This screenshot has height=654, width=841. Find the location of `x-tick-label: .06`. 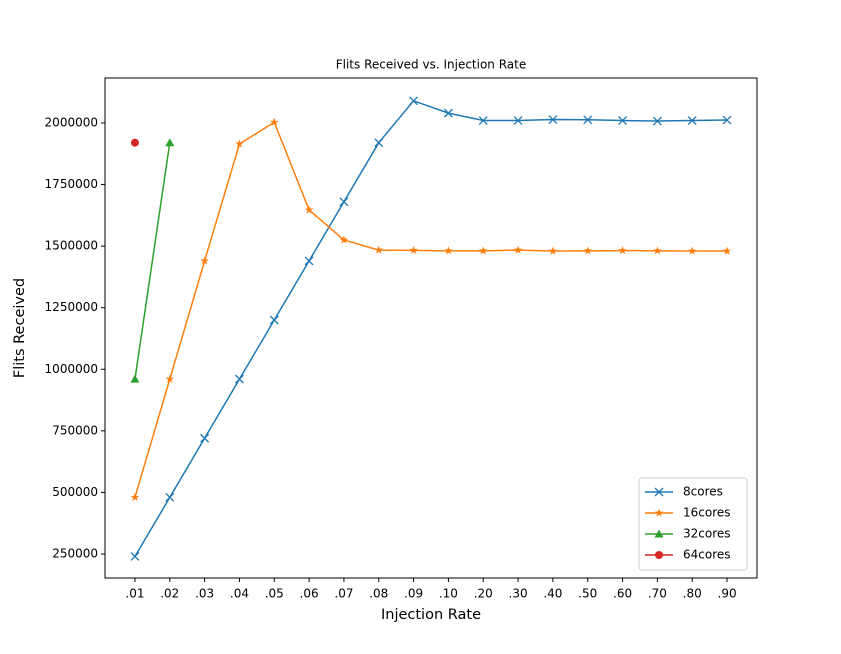

x-tick-label: .06 is located at coordinates (309, 594).